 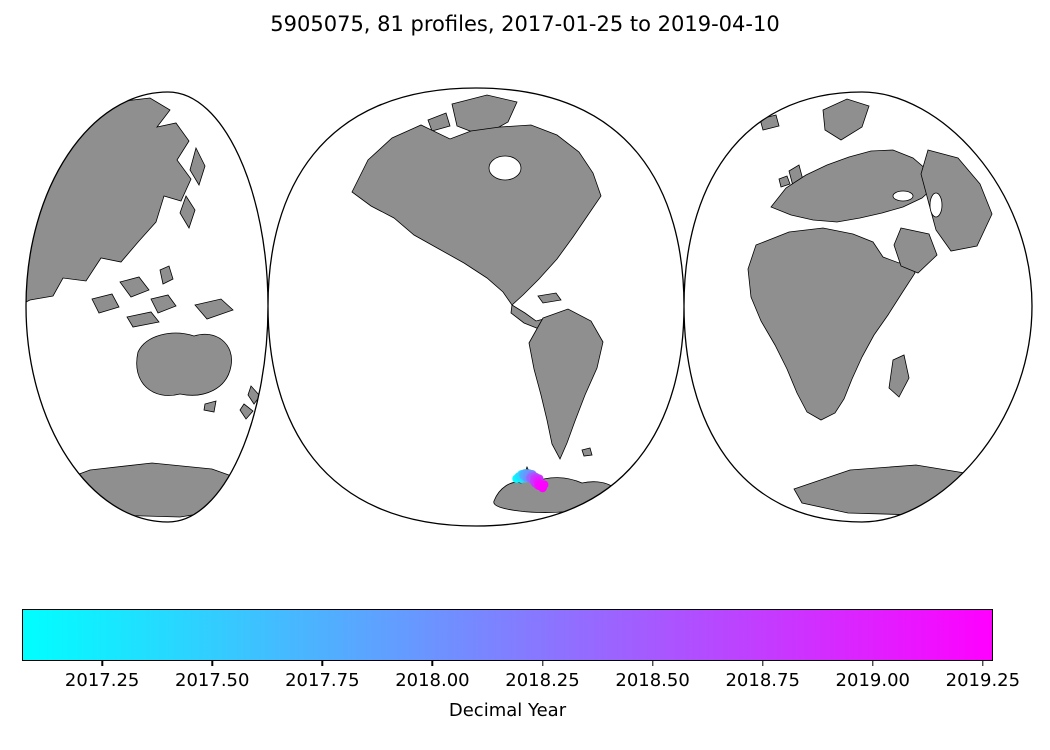 I want to click on landmass-tasmania, so click(x=210, y=406).